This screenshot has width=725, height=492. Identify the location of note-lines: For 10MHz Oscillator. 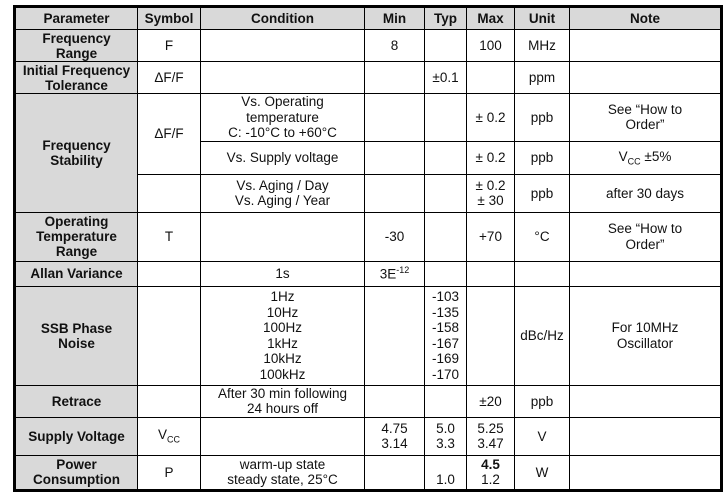
(645, 335).